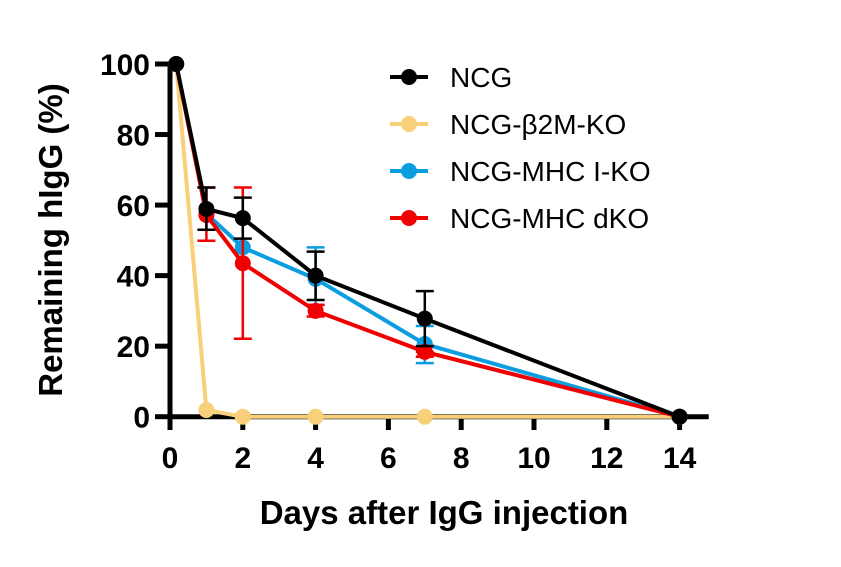  Describe the element at coordinates (133, 136) in the screenshot. I see `y-tick-label: 80` at that location.